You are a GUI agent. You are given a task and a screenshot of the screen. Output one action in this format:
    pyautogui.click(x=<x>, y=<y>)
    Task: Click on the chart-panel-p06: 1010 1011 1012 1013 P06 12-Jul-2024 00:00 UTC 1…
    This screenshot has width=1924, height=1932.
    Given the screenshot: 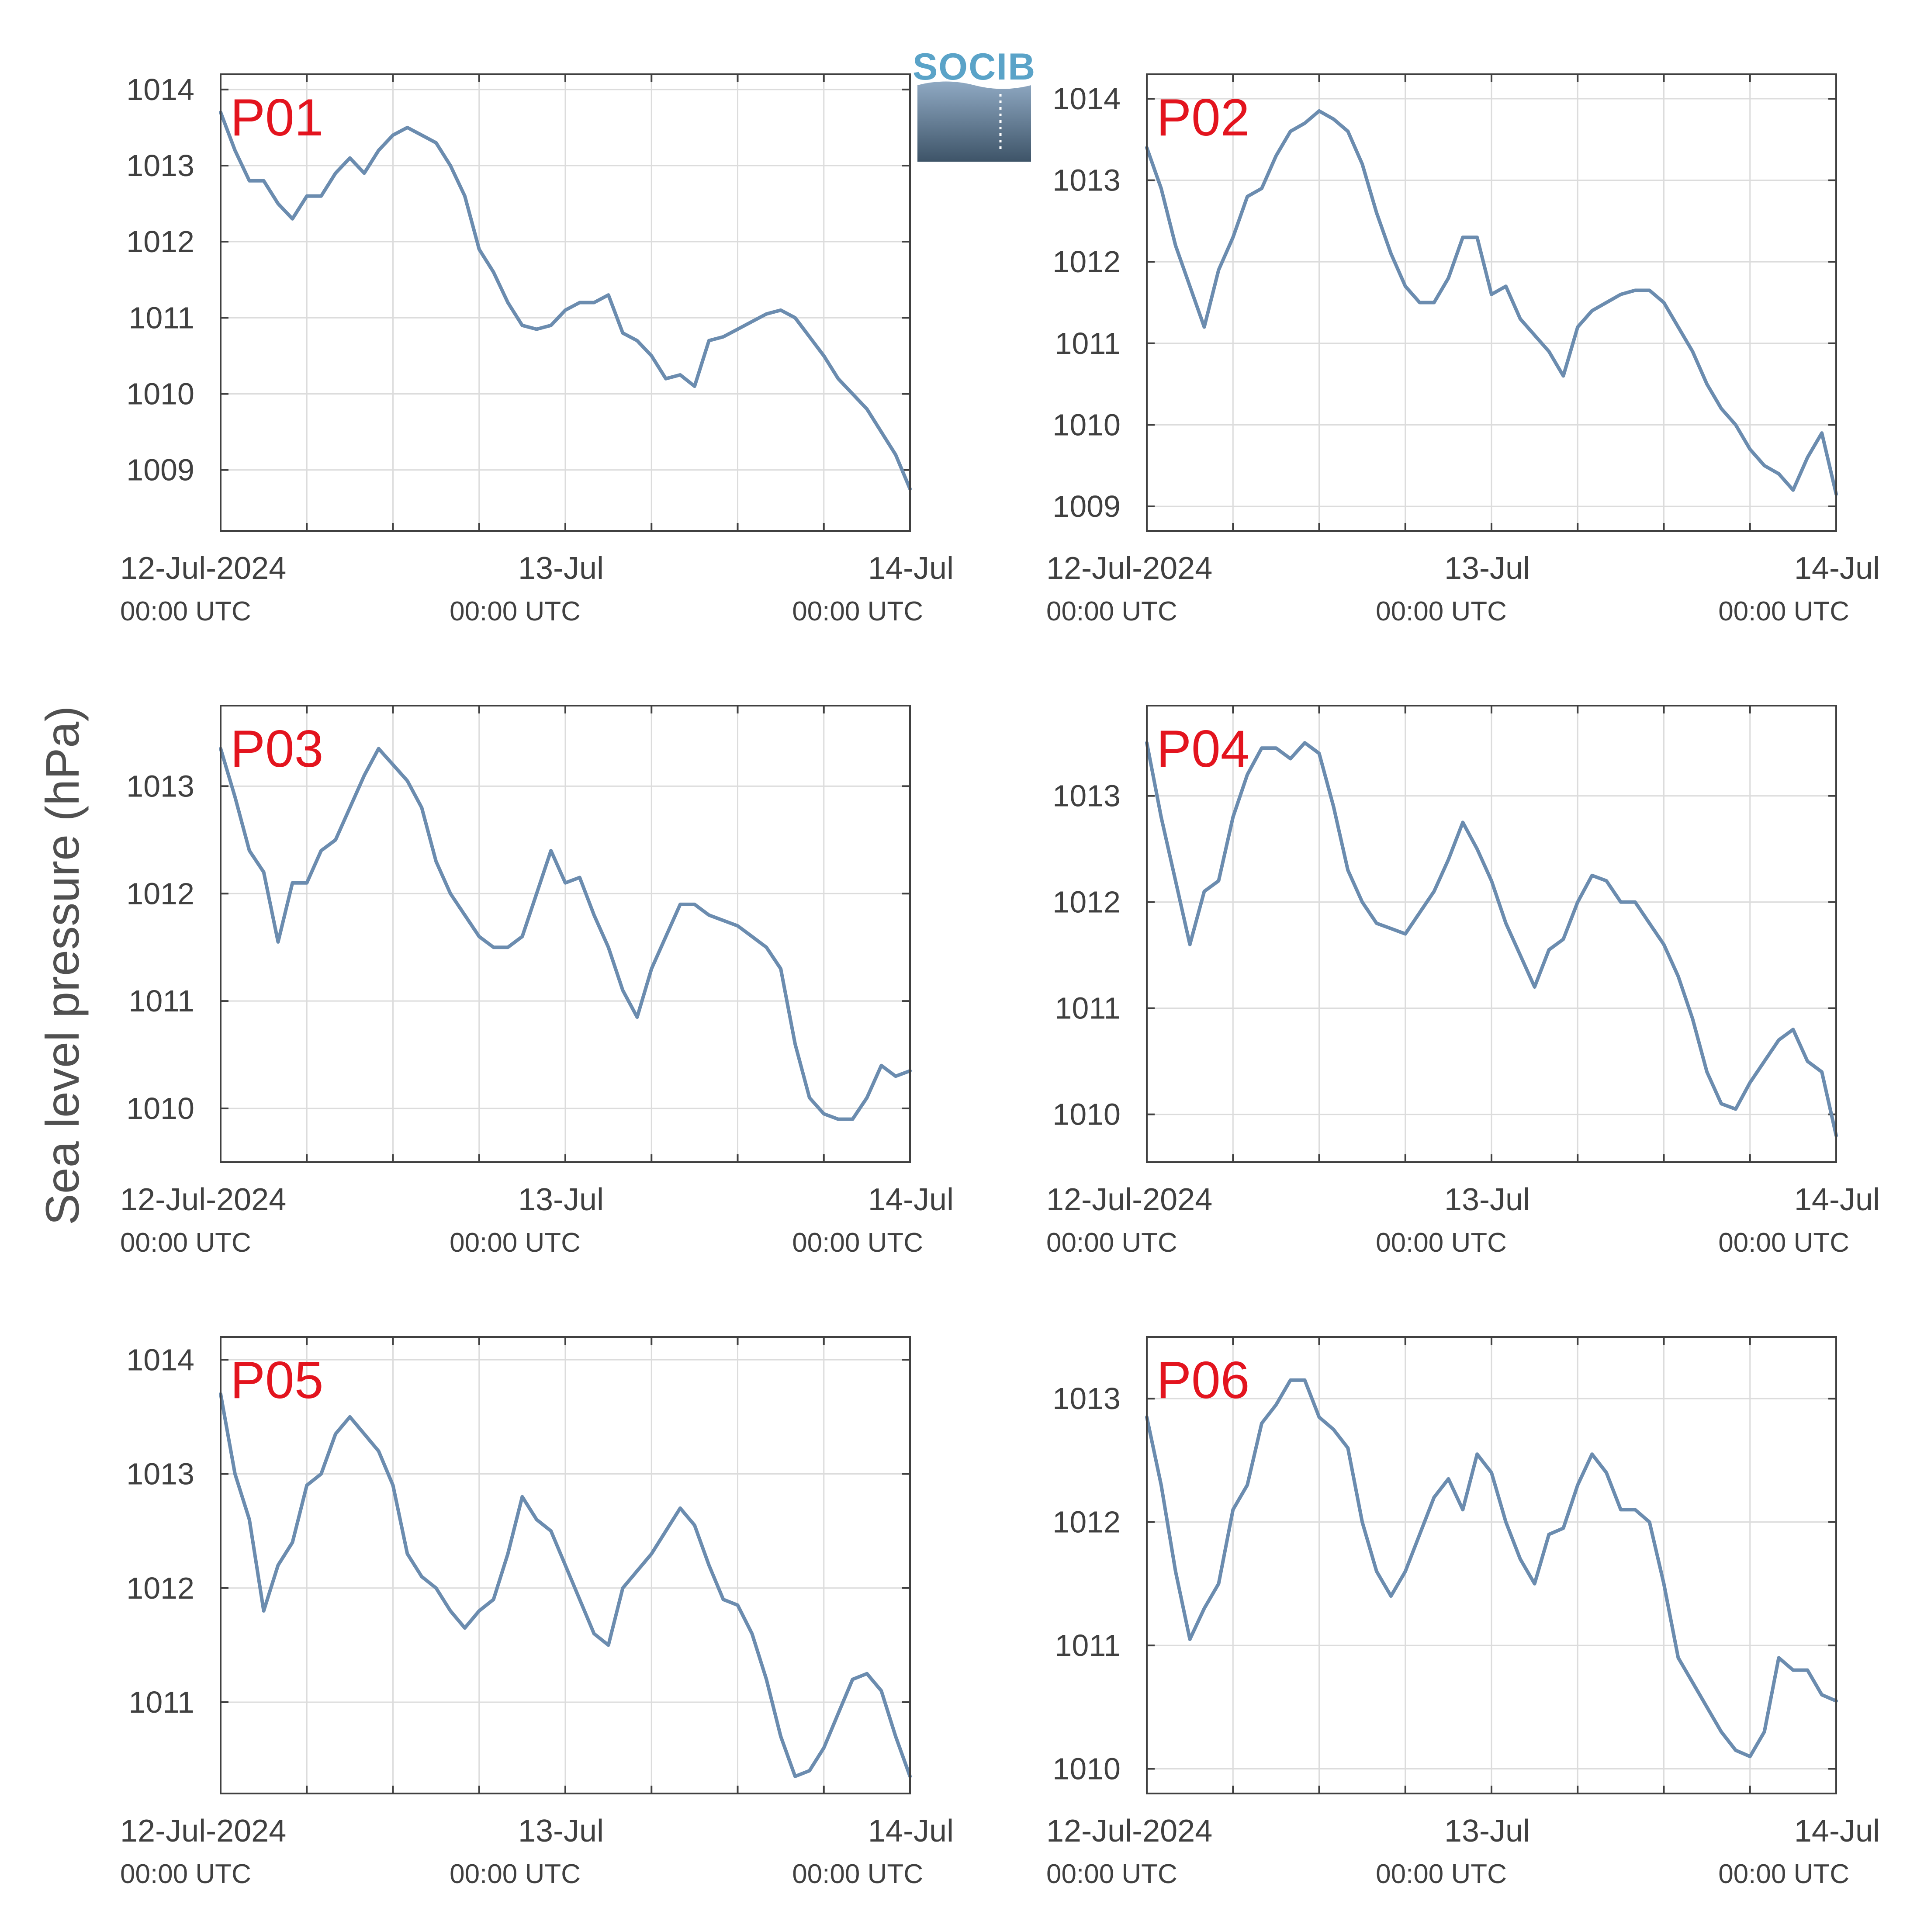 What is the action you would take?
    pyautogui.click(x=1463, y=1612)
    